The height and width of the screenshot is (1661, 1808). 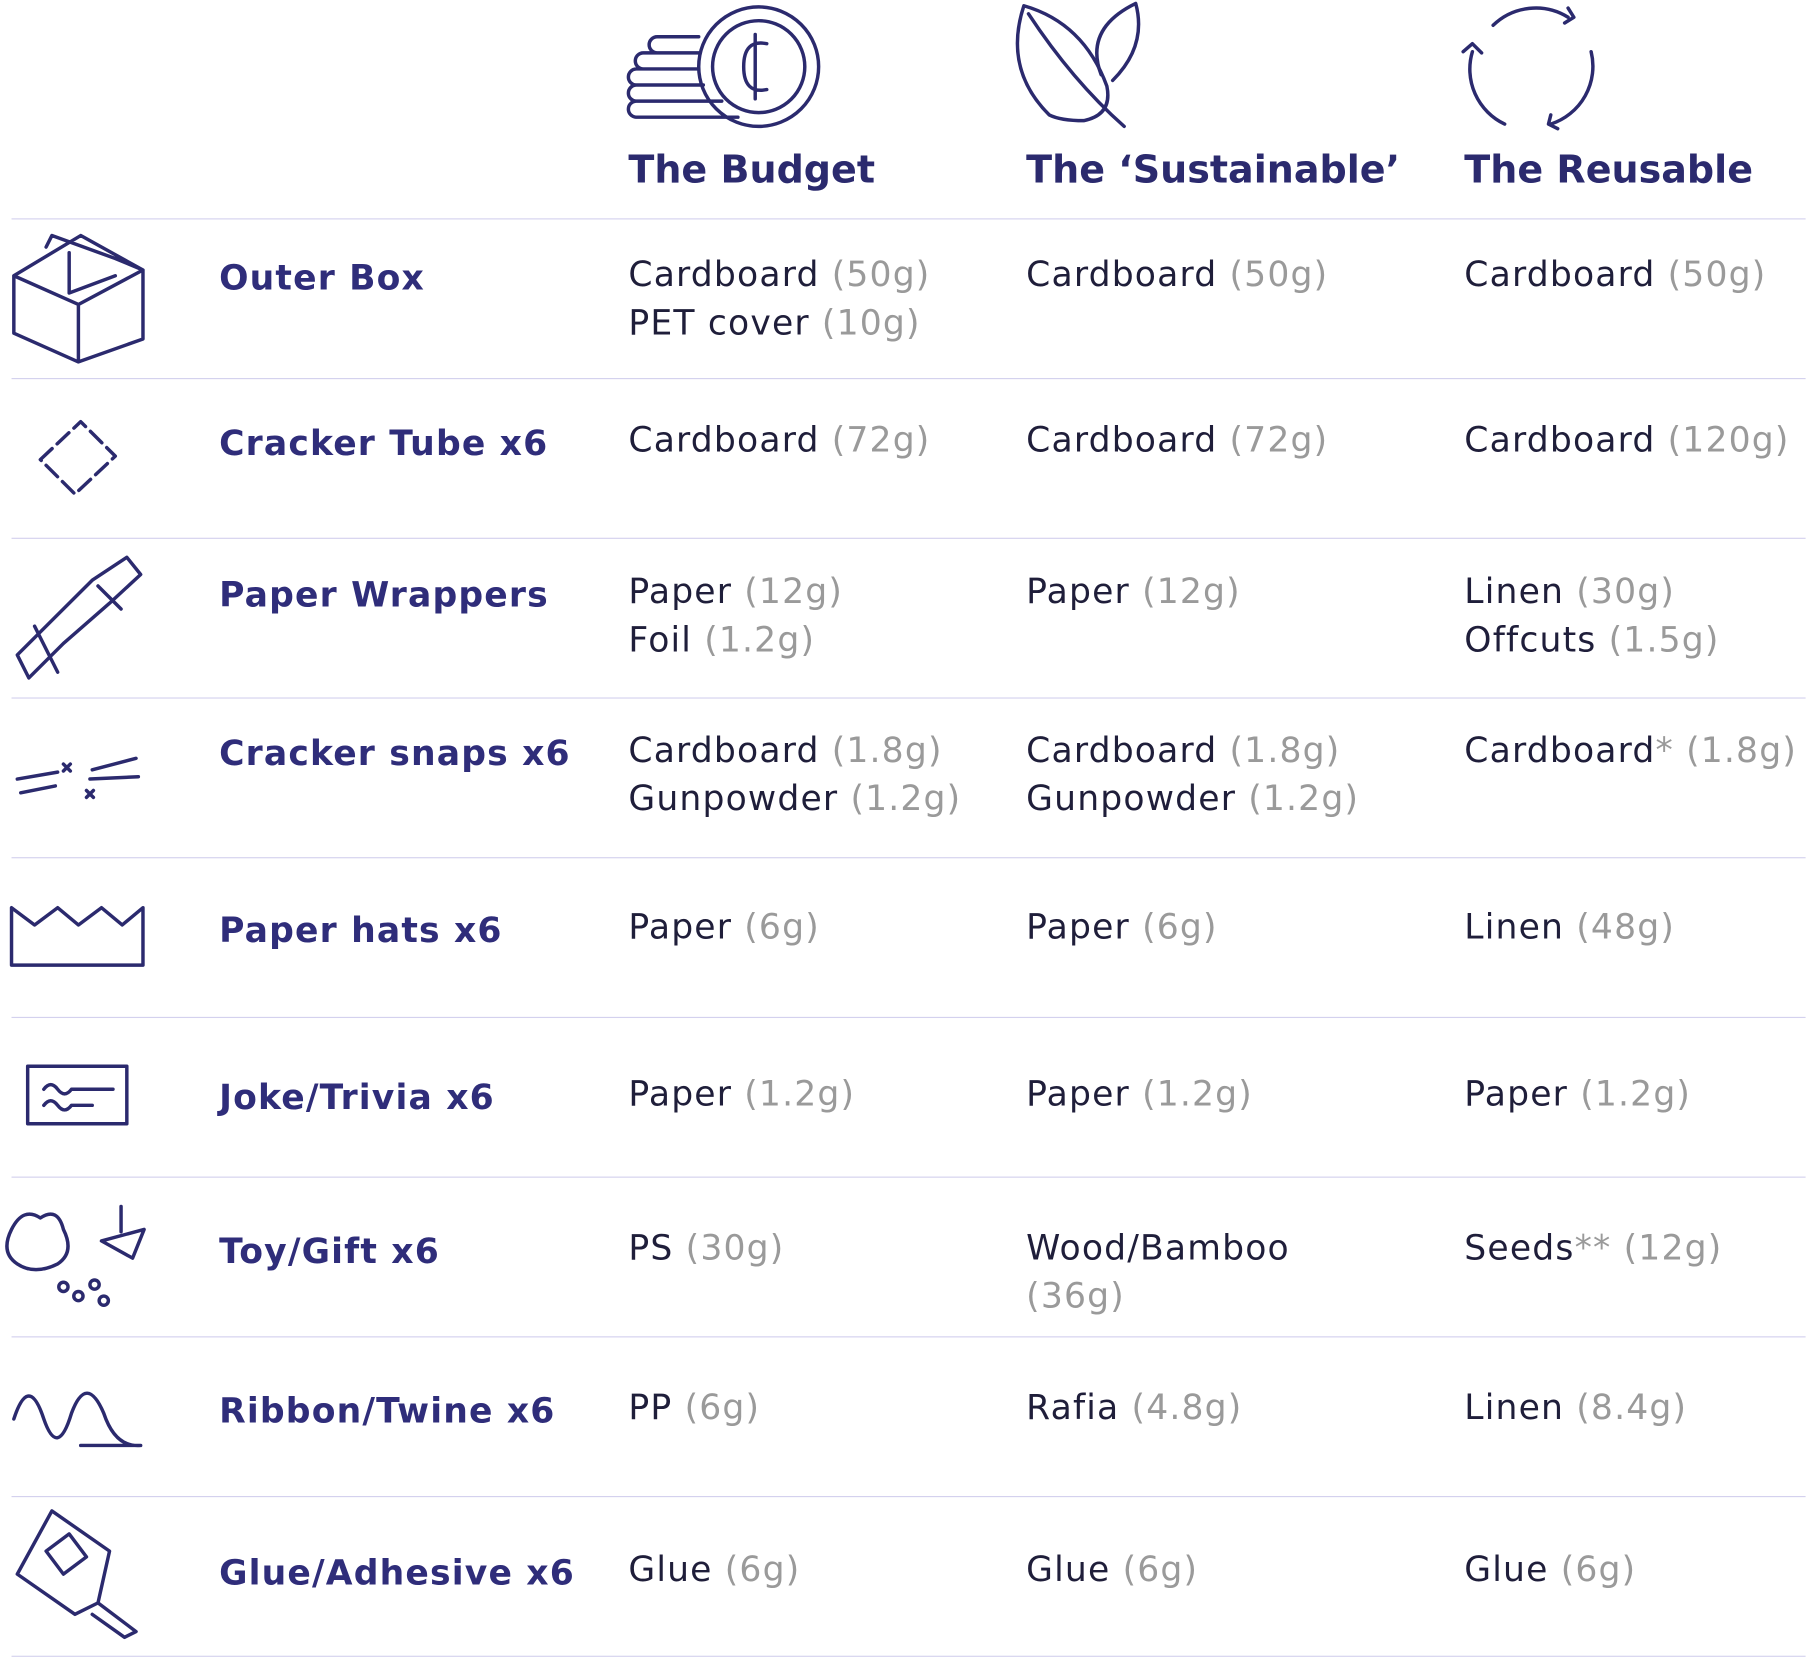 What do you see at coordinates (1187, 1408) in the screenshot?
I see `weight: (4.8g)` at bounding box center [1187, 1408].